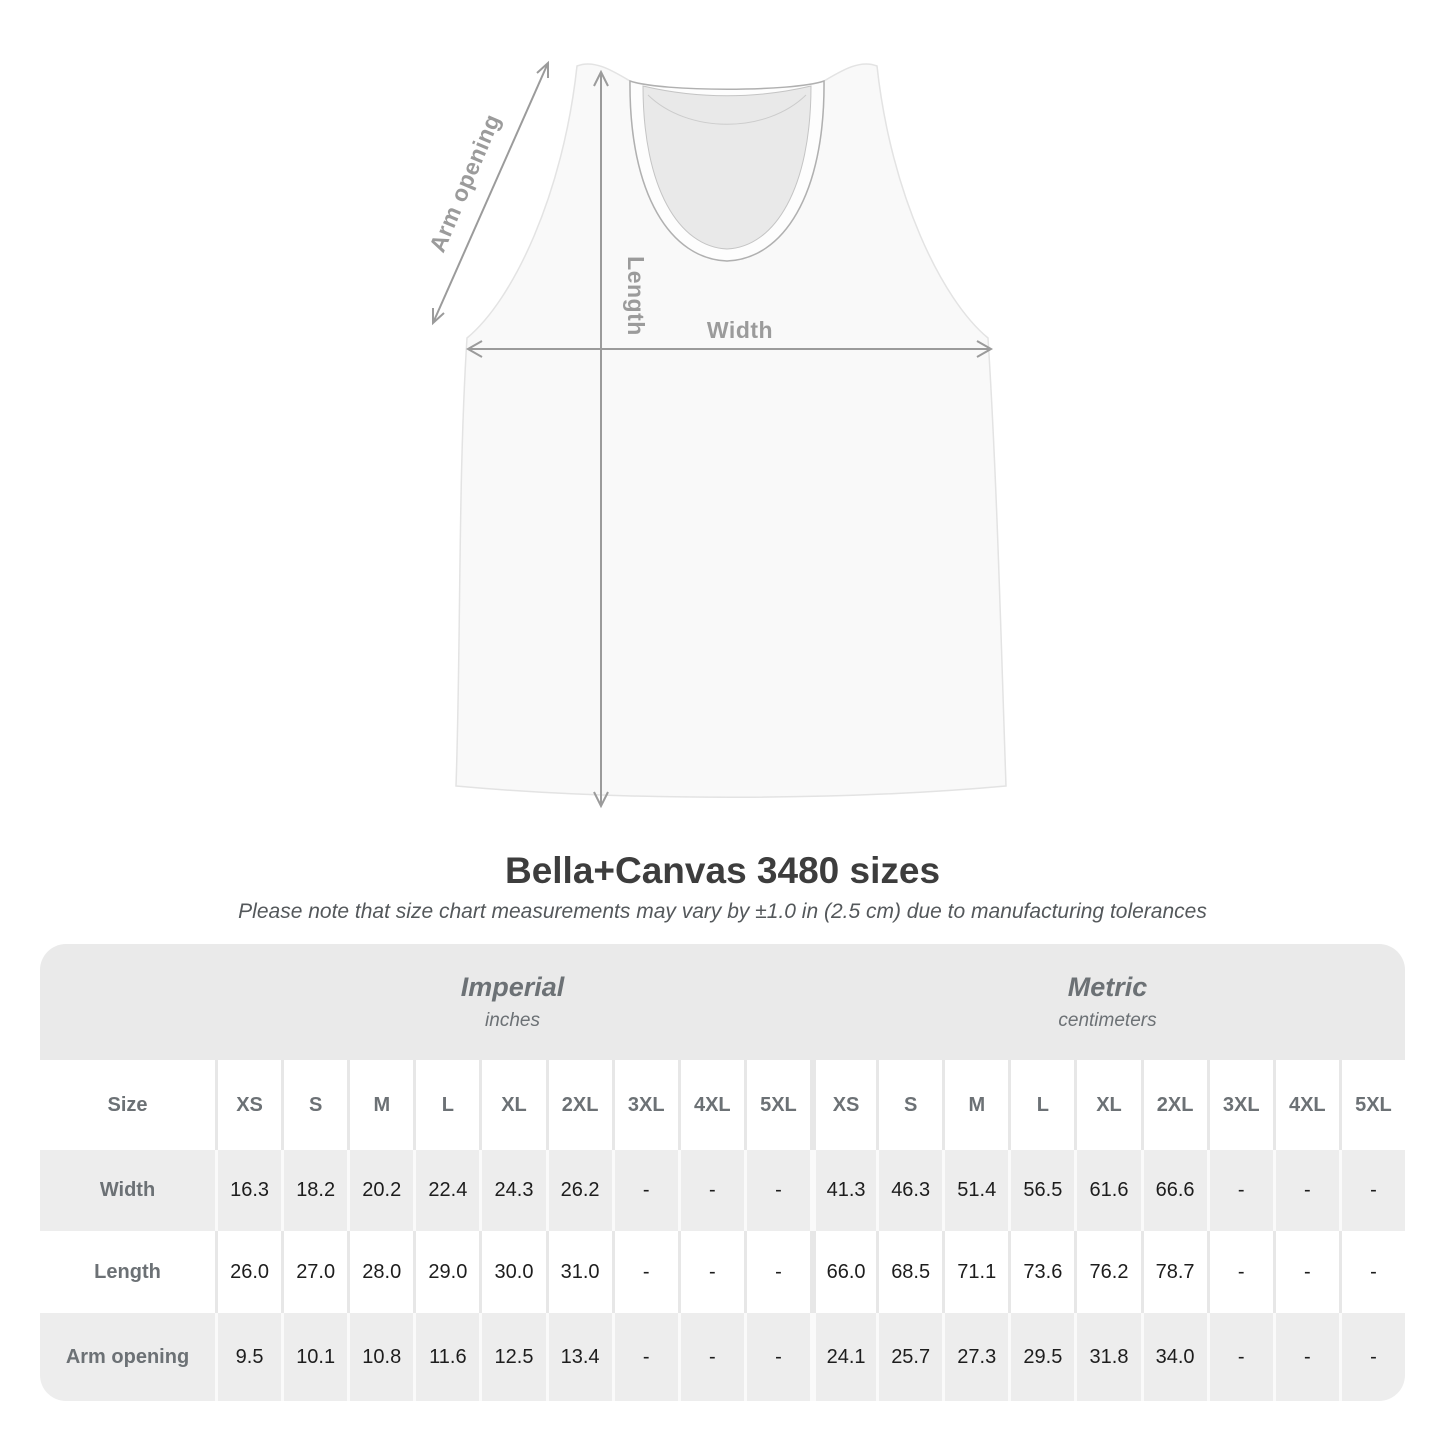 Image resolution: width=1445 pixels, height=1445 pixels. Describe the element at coordinates (380, 1357) in the screenshot. I see `value-cell-imperial: 10.8` at that location.